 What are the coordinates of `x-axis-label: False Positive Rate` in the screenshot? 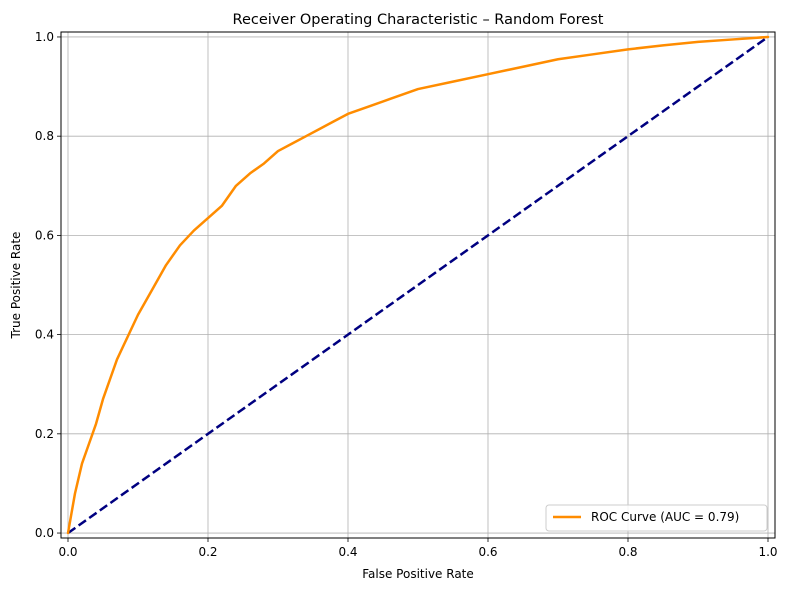 It's located at (418, 574).